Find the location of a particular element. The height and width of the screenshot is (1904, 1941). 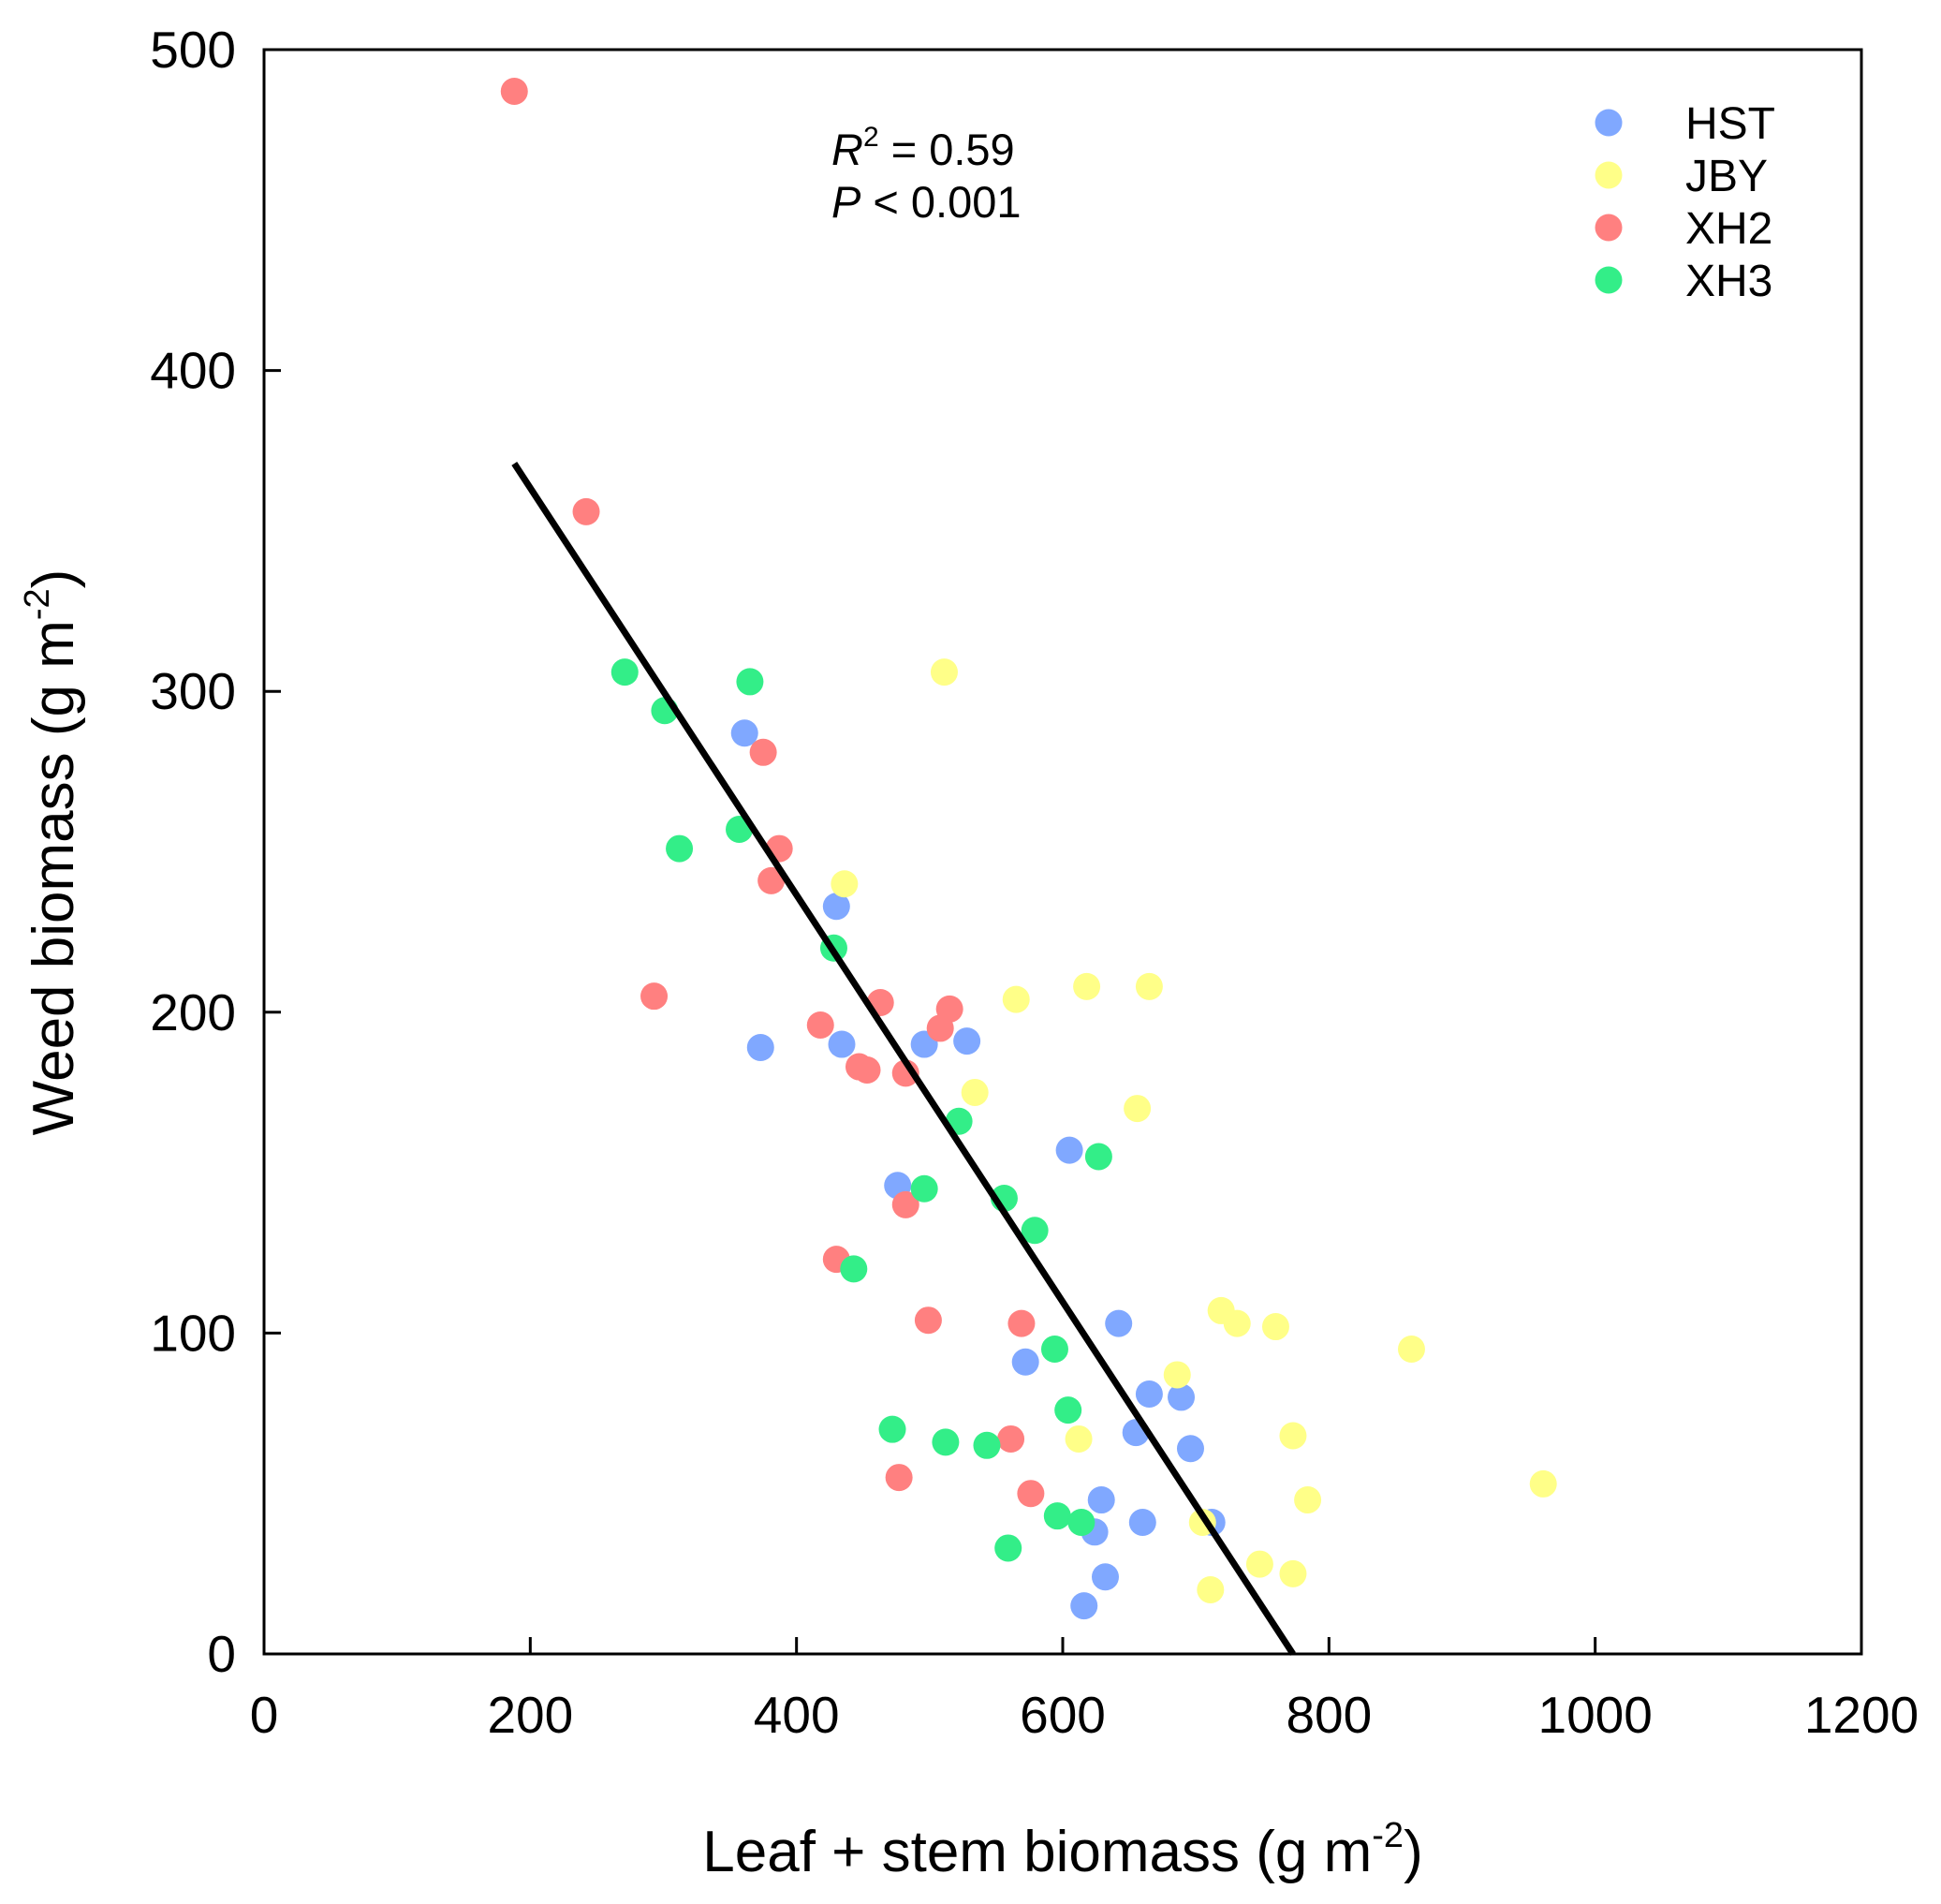

x-tick-label: 1000 is located at coordinates (1594, 1715).